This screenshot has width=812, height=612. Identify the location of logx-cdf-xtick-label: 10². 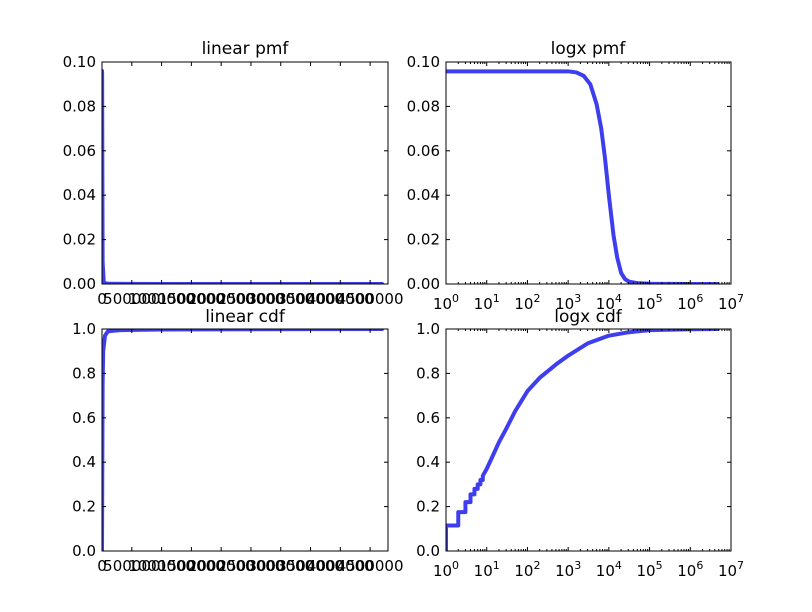
(527, 569).